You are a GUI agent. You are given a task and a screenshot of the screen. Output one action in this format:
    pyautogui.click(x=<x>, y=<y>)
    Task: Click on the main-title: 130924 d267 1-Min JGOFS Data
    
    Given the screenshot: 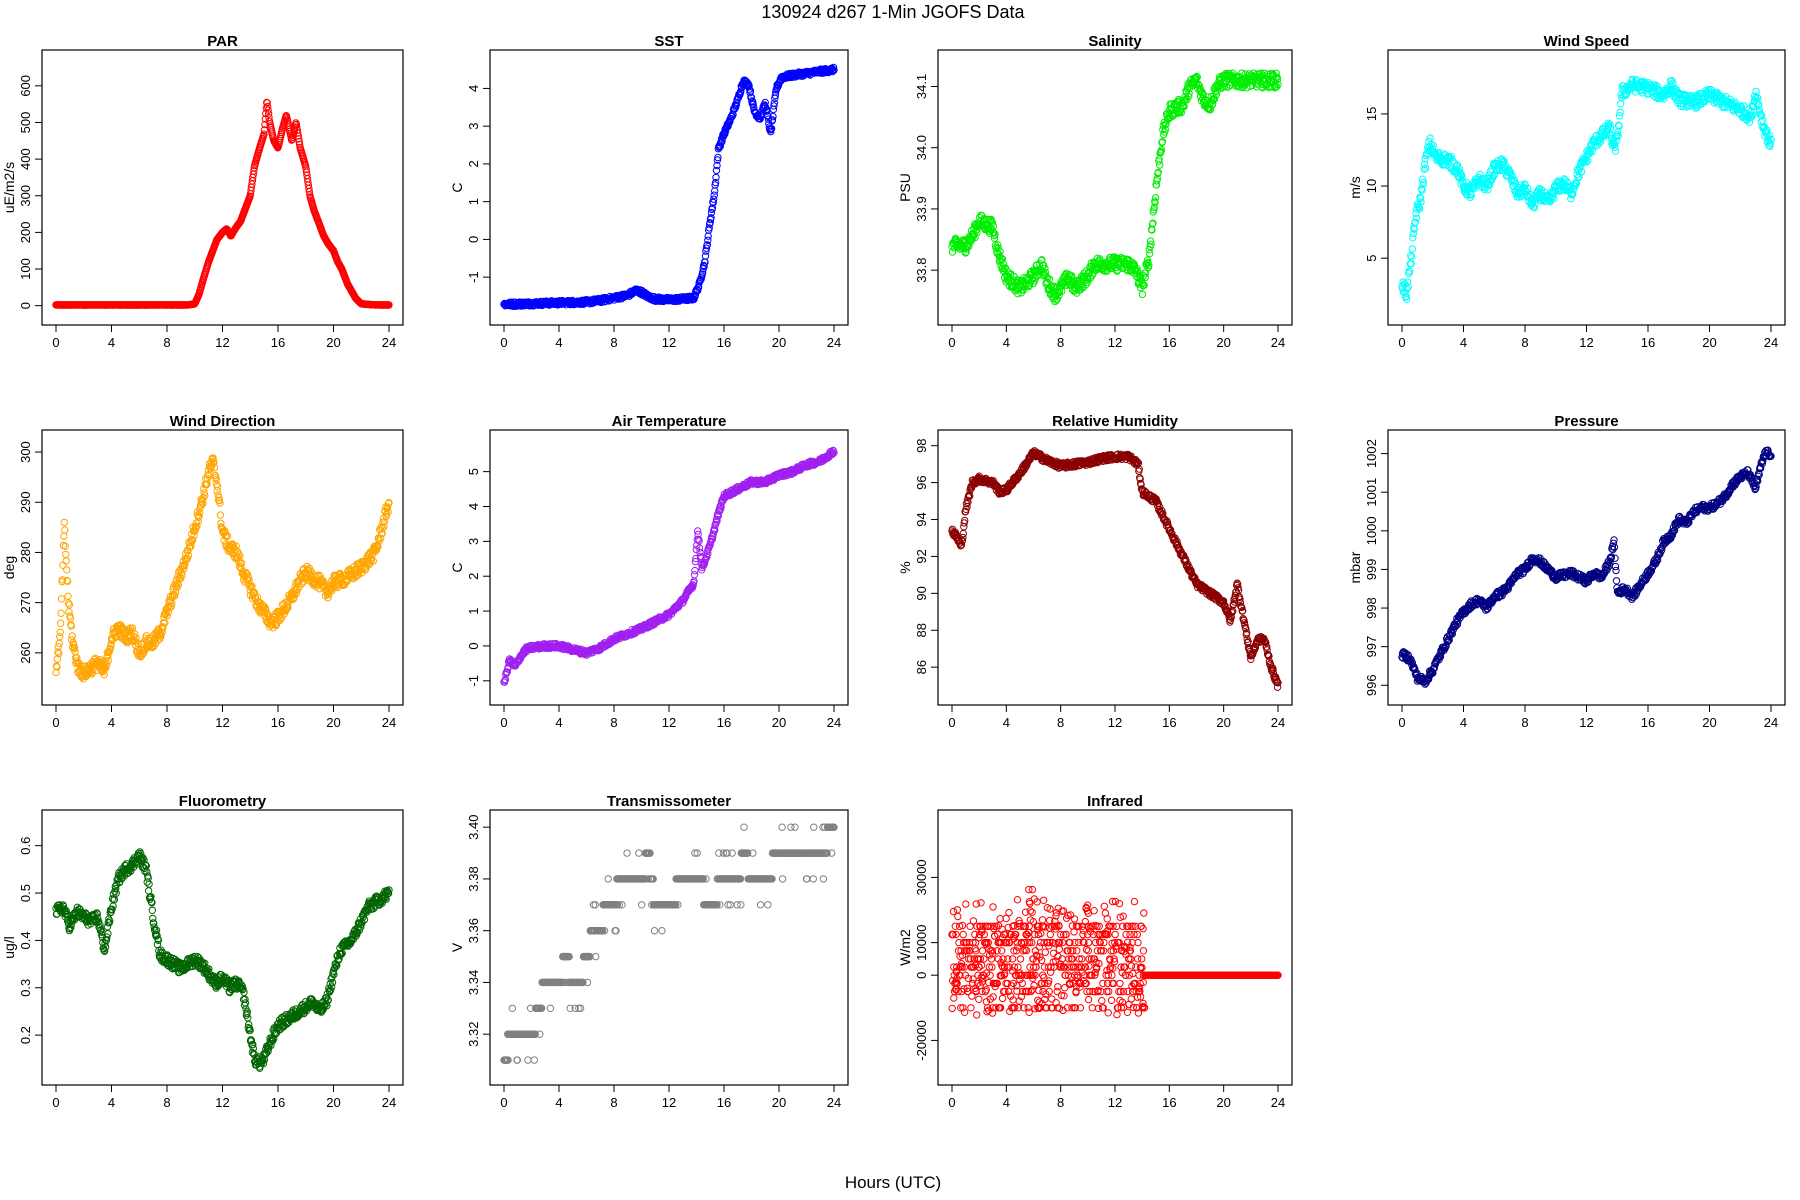 What is the action you would take?
    pyautogui.click(x=893, y=12)
    